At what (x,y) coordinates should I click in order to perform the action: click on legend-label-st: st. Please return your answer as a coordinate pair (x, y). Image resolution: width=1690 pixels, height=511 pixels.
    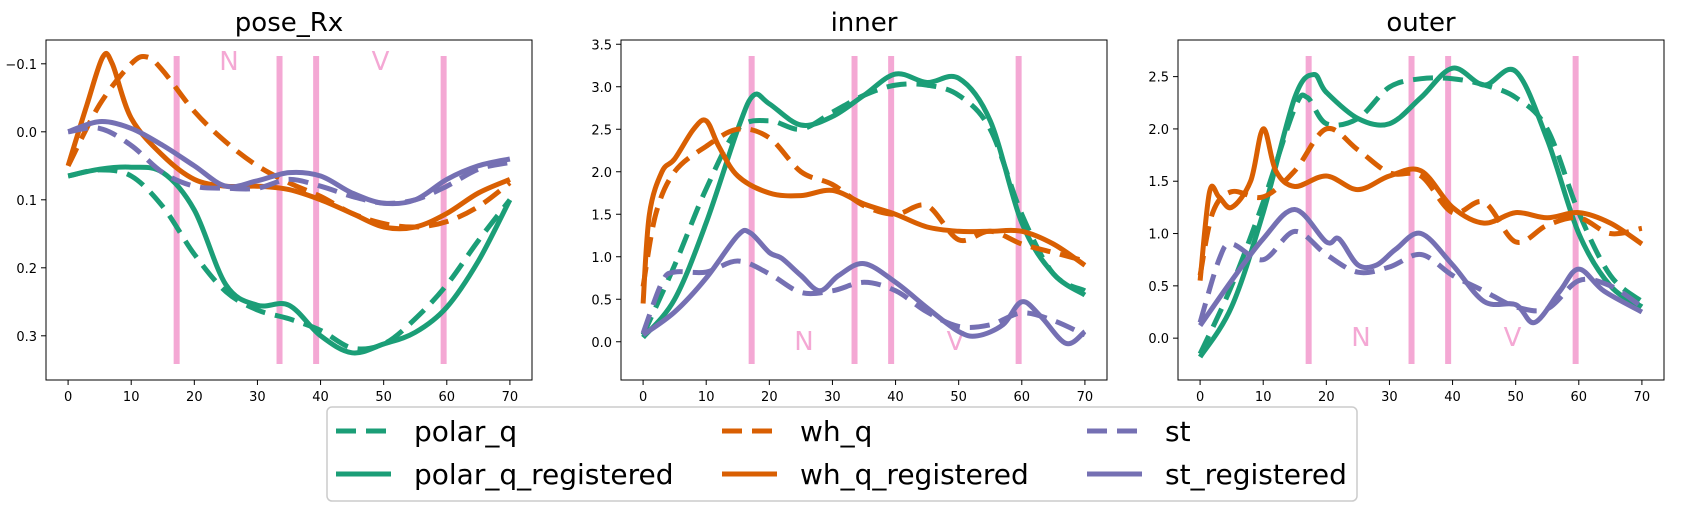
    Looking at the image, I should click on (1178, 431).